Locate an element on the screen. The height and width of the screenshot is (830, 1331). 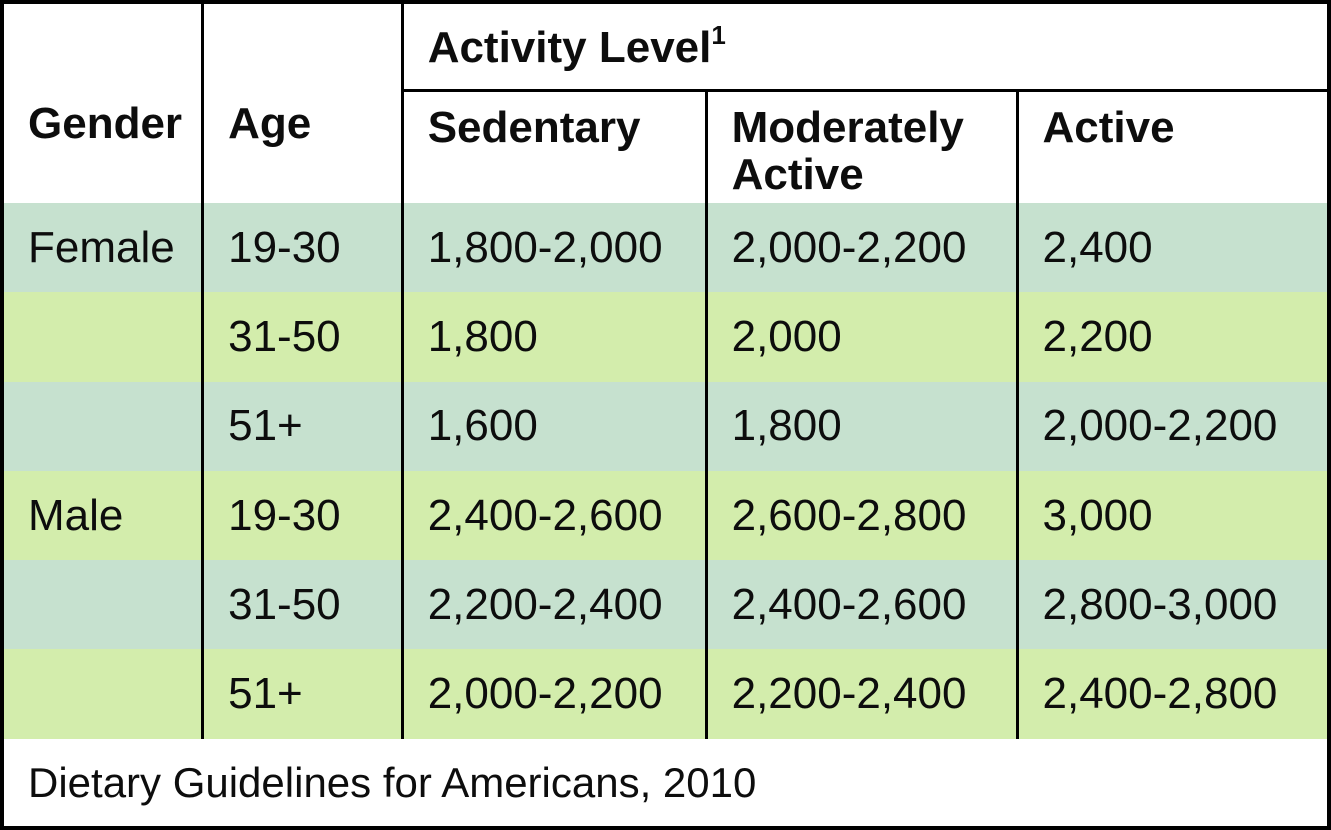
table-row: 31-50 1,800 2,000 2,200 is located at coordinates (665, 337).